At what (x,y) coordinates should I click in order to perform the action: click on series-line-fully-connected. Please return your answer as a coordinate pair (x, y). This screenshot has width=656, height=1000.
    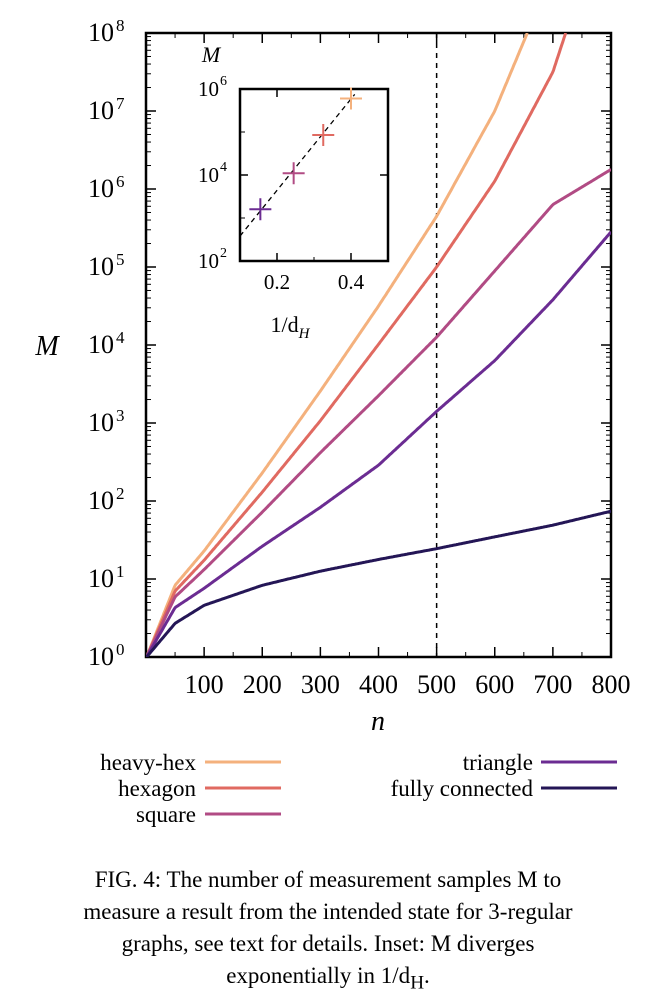
    Looking at the image, I should click on (378, 583).